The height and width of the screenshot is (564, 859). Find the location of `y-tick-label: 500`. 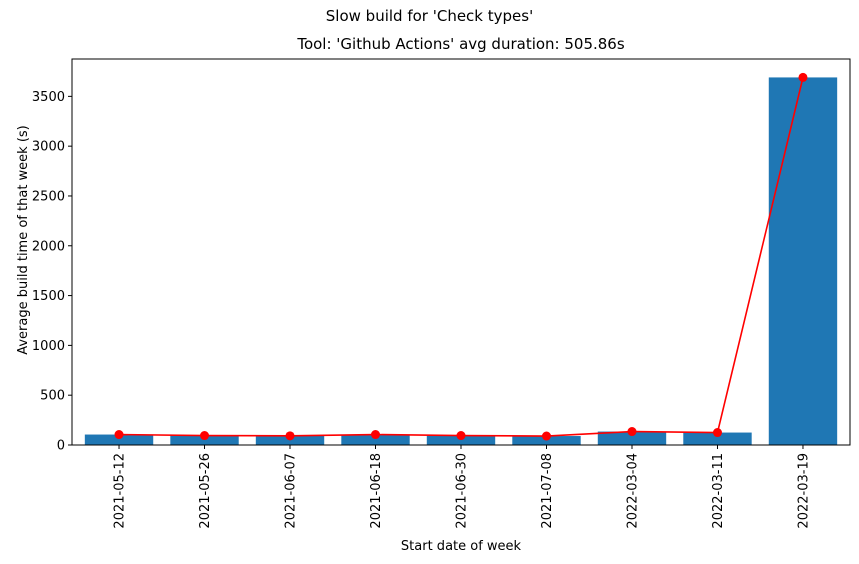

y-tick-label: 500 is located at coordinates (52, 396).